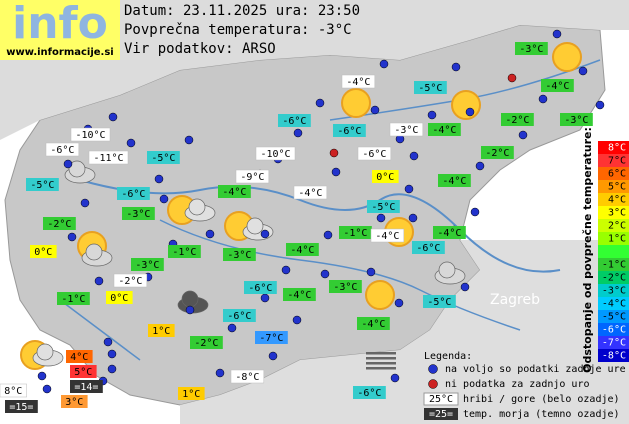 This screenshot has width=629, height=424. I want to click on legend-available: na voljo so podatki zadnje ure, so click(535, 369).